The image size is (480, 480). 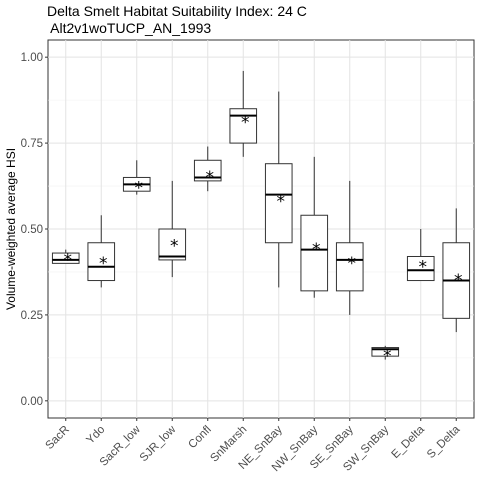 I want to click on y-tick-label: 0.25, so click(x=32, y=316).